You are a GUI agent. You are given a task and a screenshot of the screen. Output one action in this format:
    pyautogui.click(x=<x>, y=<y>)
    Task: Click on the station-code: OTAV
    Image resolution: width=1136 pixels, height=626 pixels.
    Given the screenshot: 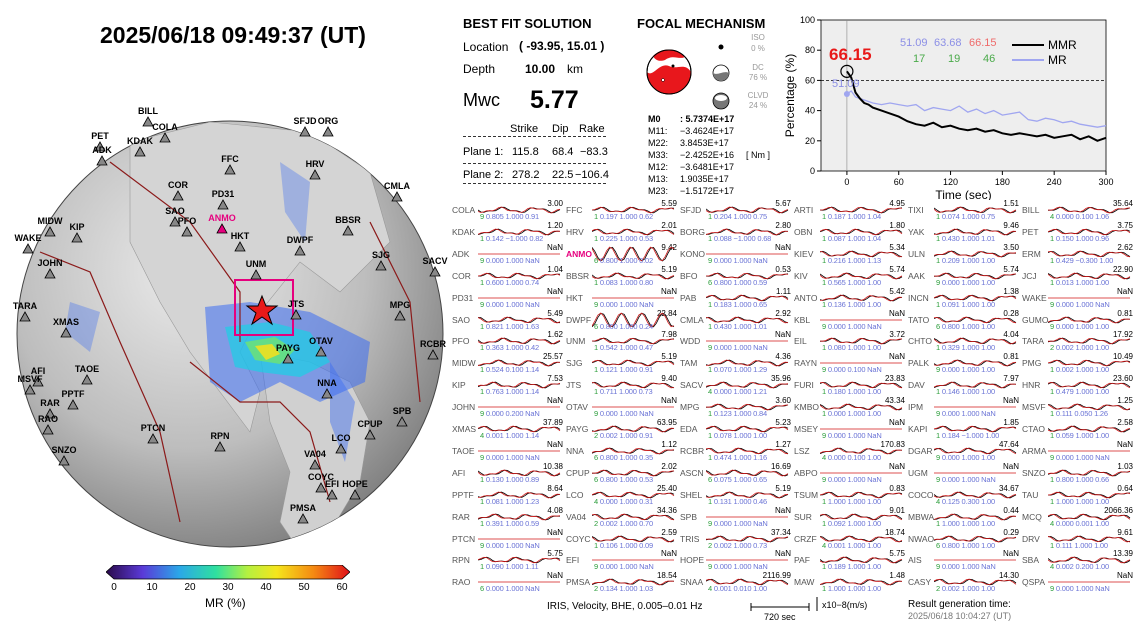 What is the action you would take?
    pyautogui.click(x=577, y=407)
    